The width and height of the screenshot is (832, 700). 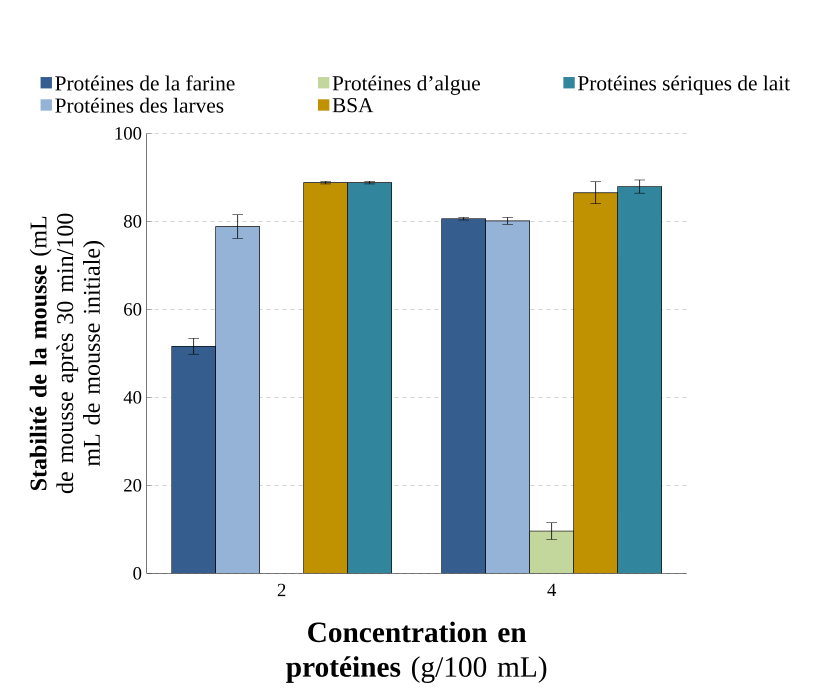 What do you see at coordinates (133, 485) in the screenshot?
I see `y-tick-label: 20` at bounding box center [133, 485].